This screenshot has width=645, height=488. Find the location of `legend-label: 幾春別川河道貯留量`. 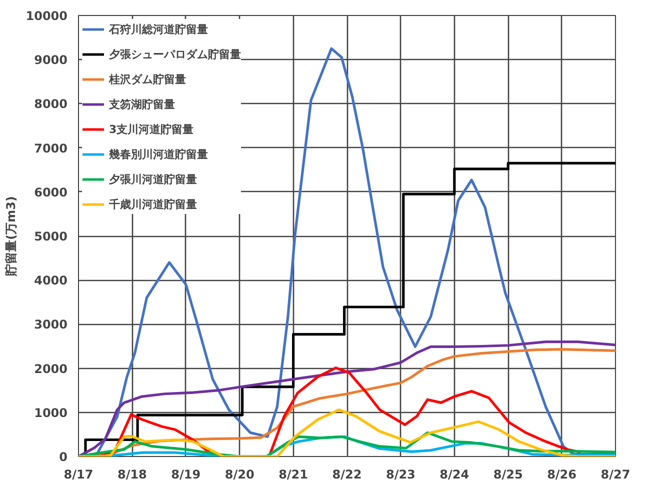

legend-label: 幾春別川河道貯留量 is located at coordinates (158, 154).